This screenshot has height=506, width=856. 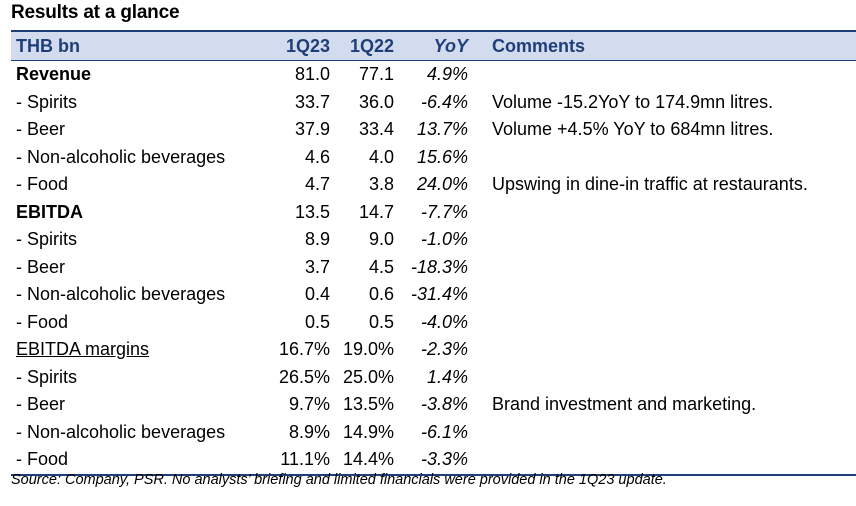 What do you see at coordinates (442, 156) in the screenshot?
I see `cell-yoy: 15.6%` at bounding box center [442, 156].